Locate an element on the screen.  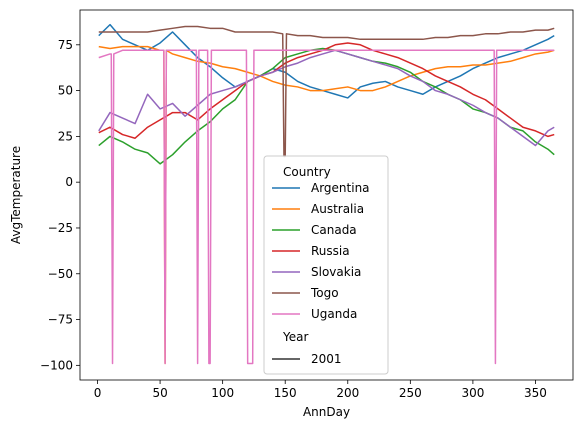
y-tick-label: −50 is located at coordinates (60, 274).